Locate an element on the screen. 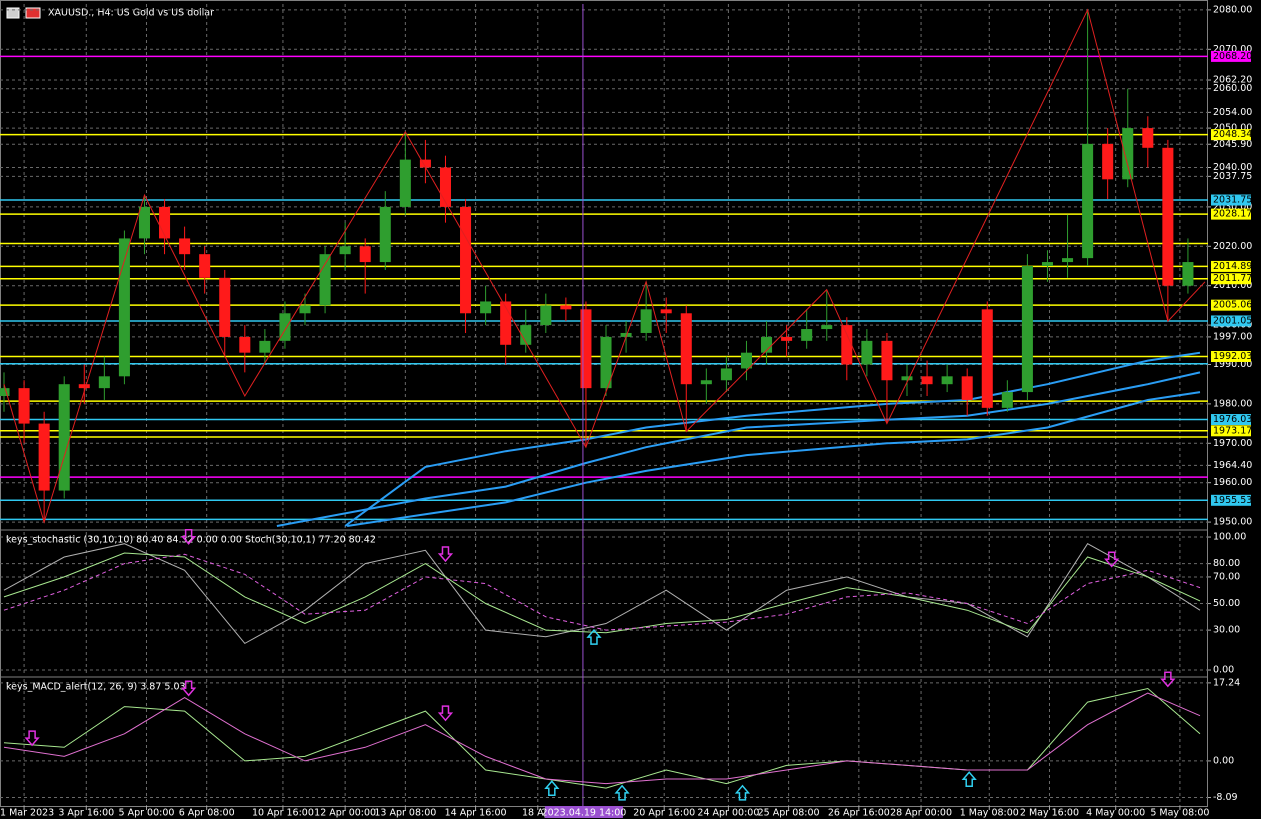 This screenshot has height=819, width=1261. x-tick-label: 31 Mar 2023 is located at coordinates (27, 813).